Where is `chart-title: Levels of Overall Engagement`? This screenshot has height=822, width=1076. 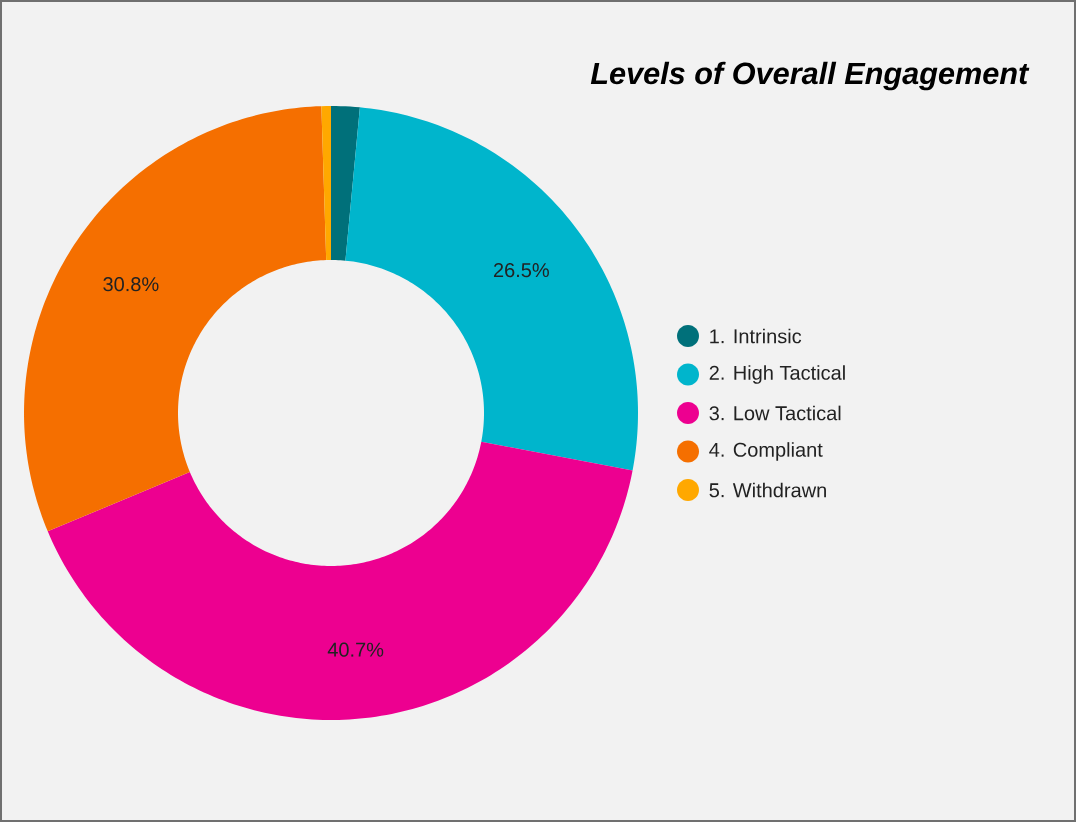 chart-title: Levels of Overall Engagement is located at coordinates (810, 76).